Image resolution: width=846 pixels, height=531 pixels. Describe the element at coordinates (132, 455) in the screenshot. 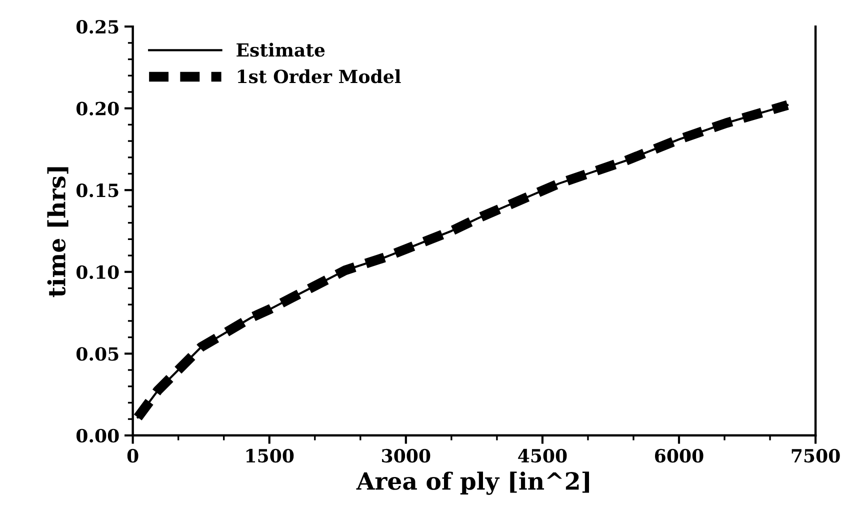

I see `x-tick-label: 0` at that location.